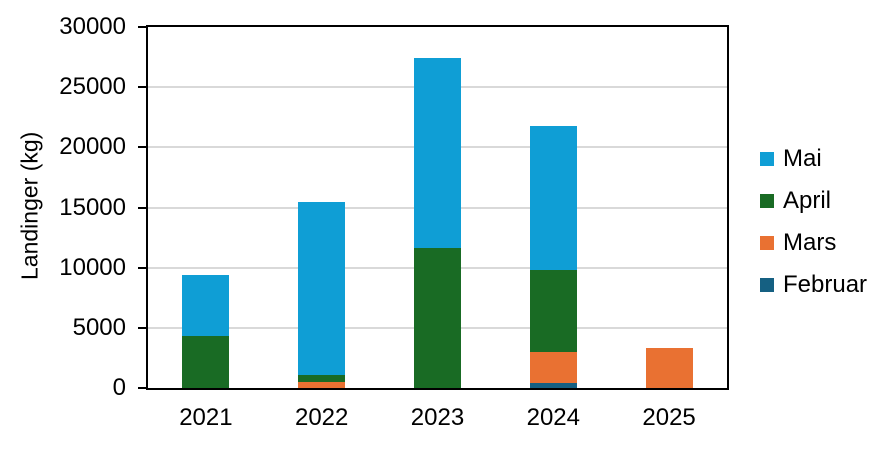 The width and height of the screenshot is (882, 450). I want to click on legend-item-mai: Mai, so click(813, 159).